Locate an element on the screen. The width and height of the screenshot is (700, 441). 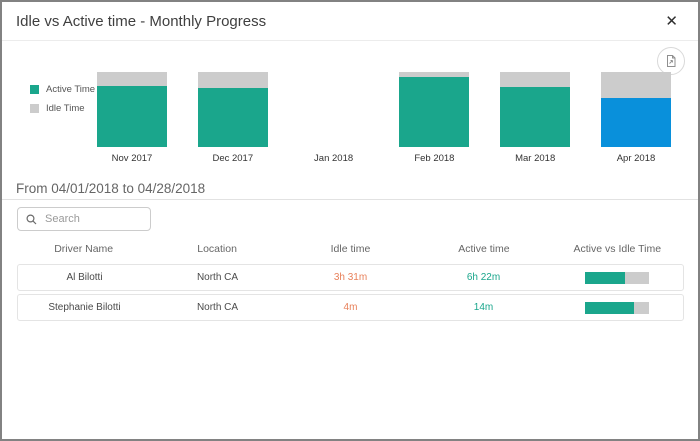
search-box is located at coordinates (84, 219).